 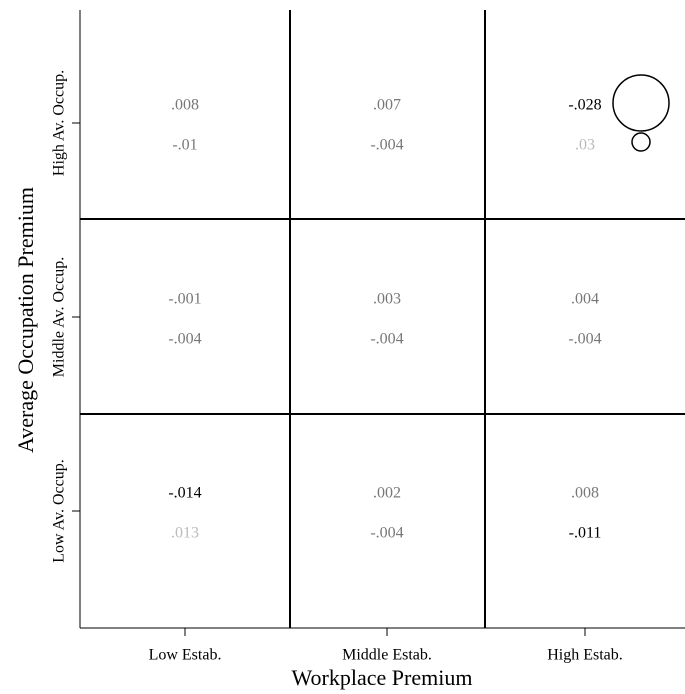 What do you see at coordinates (25, 320) in the screenshot?
I see `y-axis-label: Average Occupation Premium` at bounding box center [25, 320].